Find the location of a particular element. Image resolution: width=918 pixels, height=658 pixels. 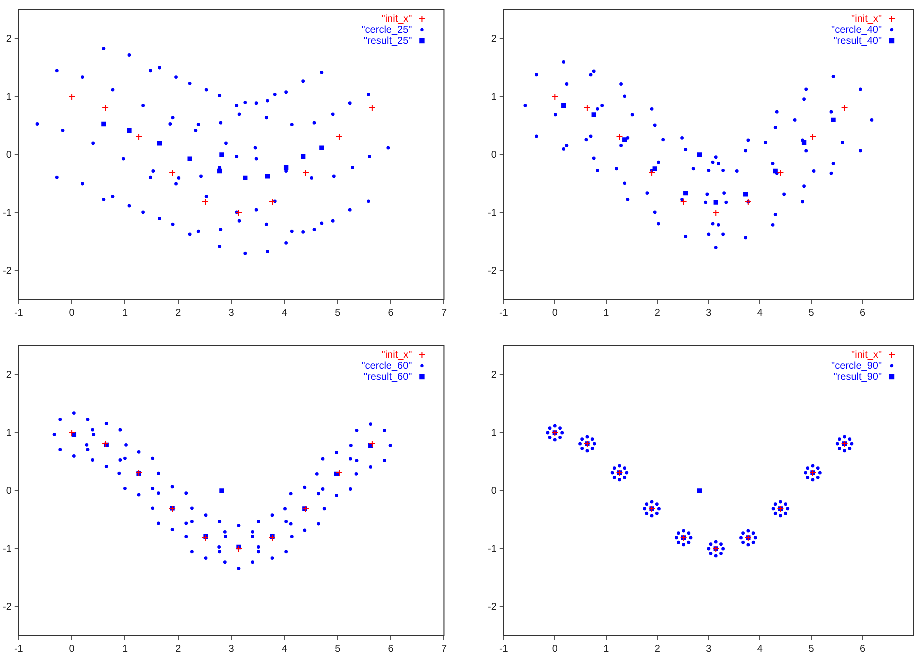

legend-label: "cercle_40" is located at coordinates (857, 30).